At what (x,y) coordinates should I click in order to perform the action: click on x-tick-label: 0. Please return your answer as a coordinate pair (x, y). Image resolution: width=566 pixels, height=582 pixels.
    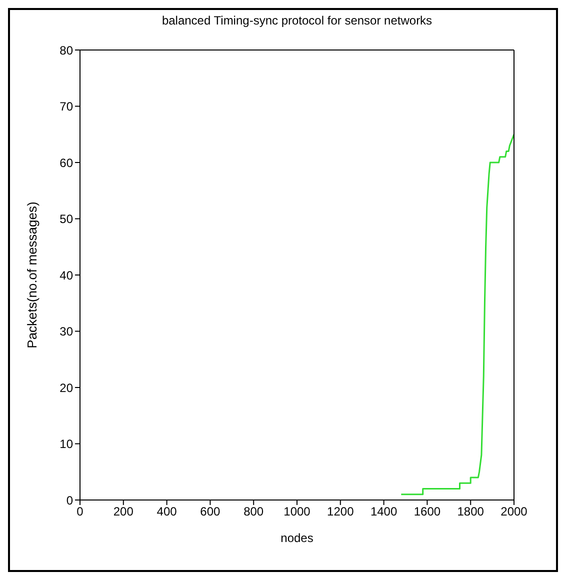
    Looking at the image, I should click on (80, 511).